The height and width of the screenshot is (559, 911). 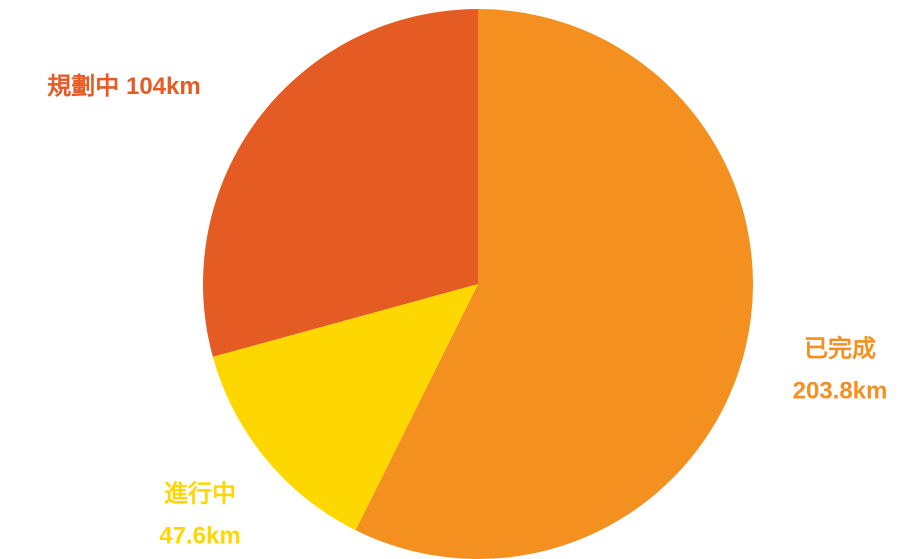 I want to click on category-label: 規劃中, so click(x=83, y=86).